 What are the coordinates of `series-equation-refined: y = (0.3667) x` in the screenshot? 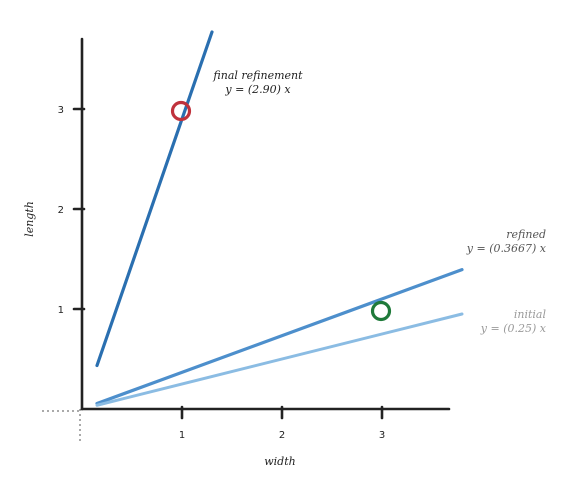 It's located at (506, 248).